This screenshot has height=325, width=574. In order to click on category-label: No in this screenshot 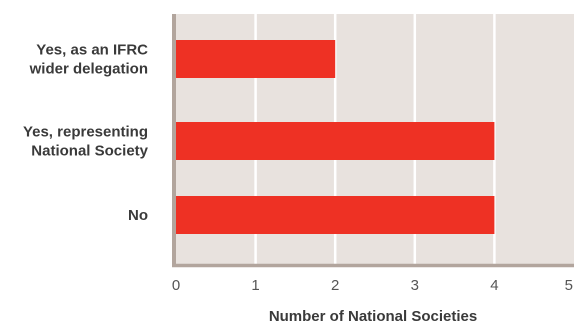, I will do `click(138, 215)`.